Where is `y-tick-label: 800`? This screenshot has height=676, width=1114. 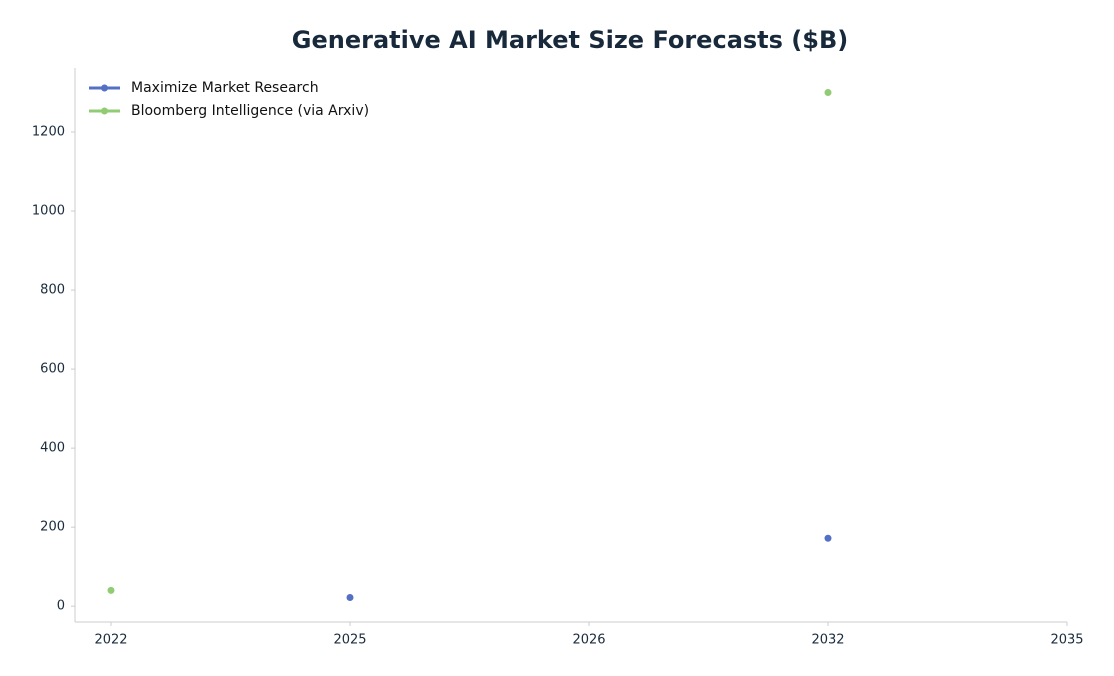
y-tick-label: 800 is located at coordinates (52, 290).